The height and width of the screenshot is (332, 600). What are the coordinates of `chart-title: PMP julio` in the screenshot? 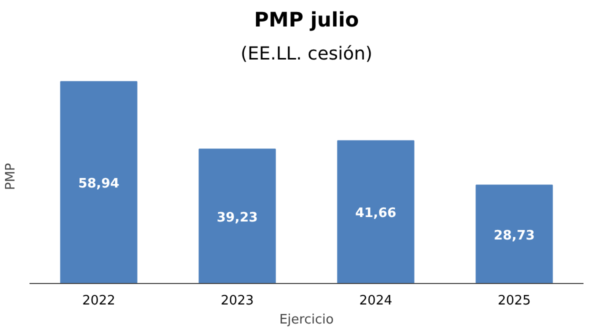 It's located at (306, 20).